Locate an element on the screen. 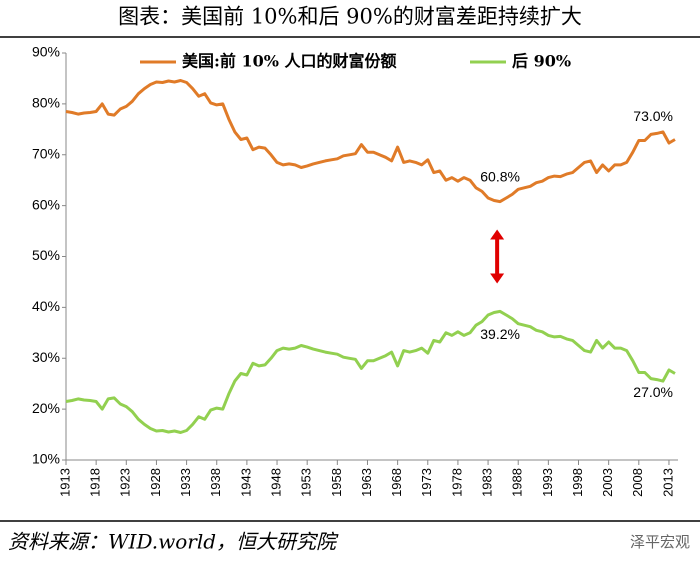  y-tick-label: 70% is located at coordinates (46, 153).